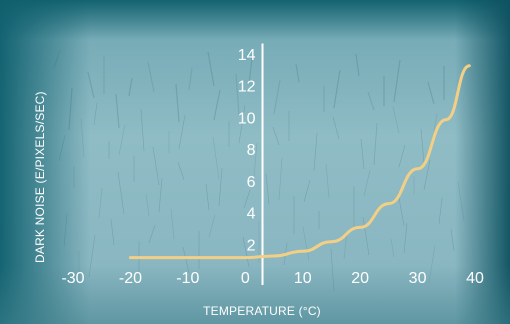 Image resolution: width=510 pixels, height=324 pixels. What do you see at coordinates (303, 278) in the screenshot?
I see `x-tick-label: 10` at bounding box center [303, 278].